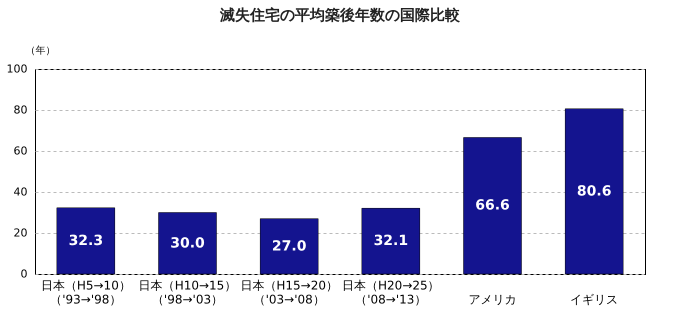  I want to click on y-tick-label: 20, so click(21, 233).